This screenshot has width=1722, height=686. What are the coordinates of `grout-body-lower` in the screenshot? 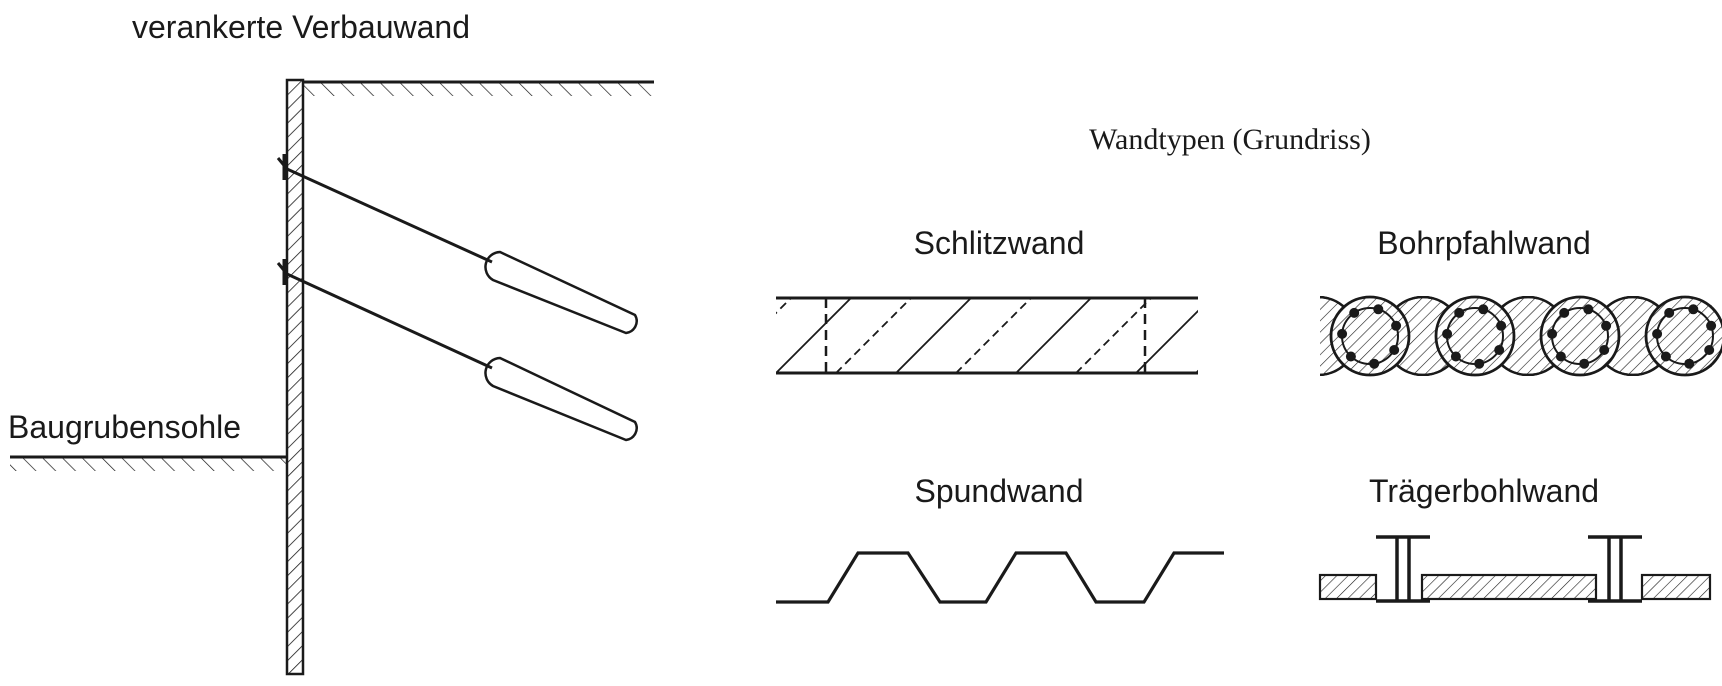 It's located at (561, 399).